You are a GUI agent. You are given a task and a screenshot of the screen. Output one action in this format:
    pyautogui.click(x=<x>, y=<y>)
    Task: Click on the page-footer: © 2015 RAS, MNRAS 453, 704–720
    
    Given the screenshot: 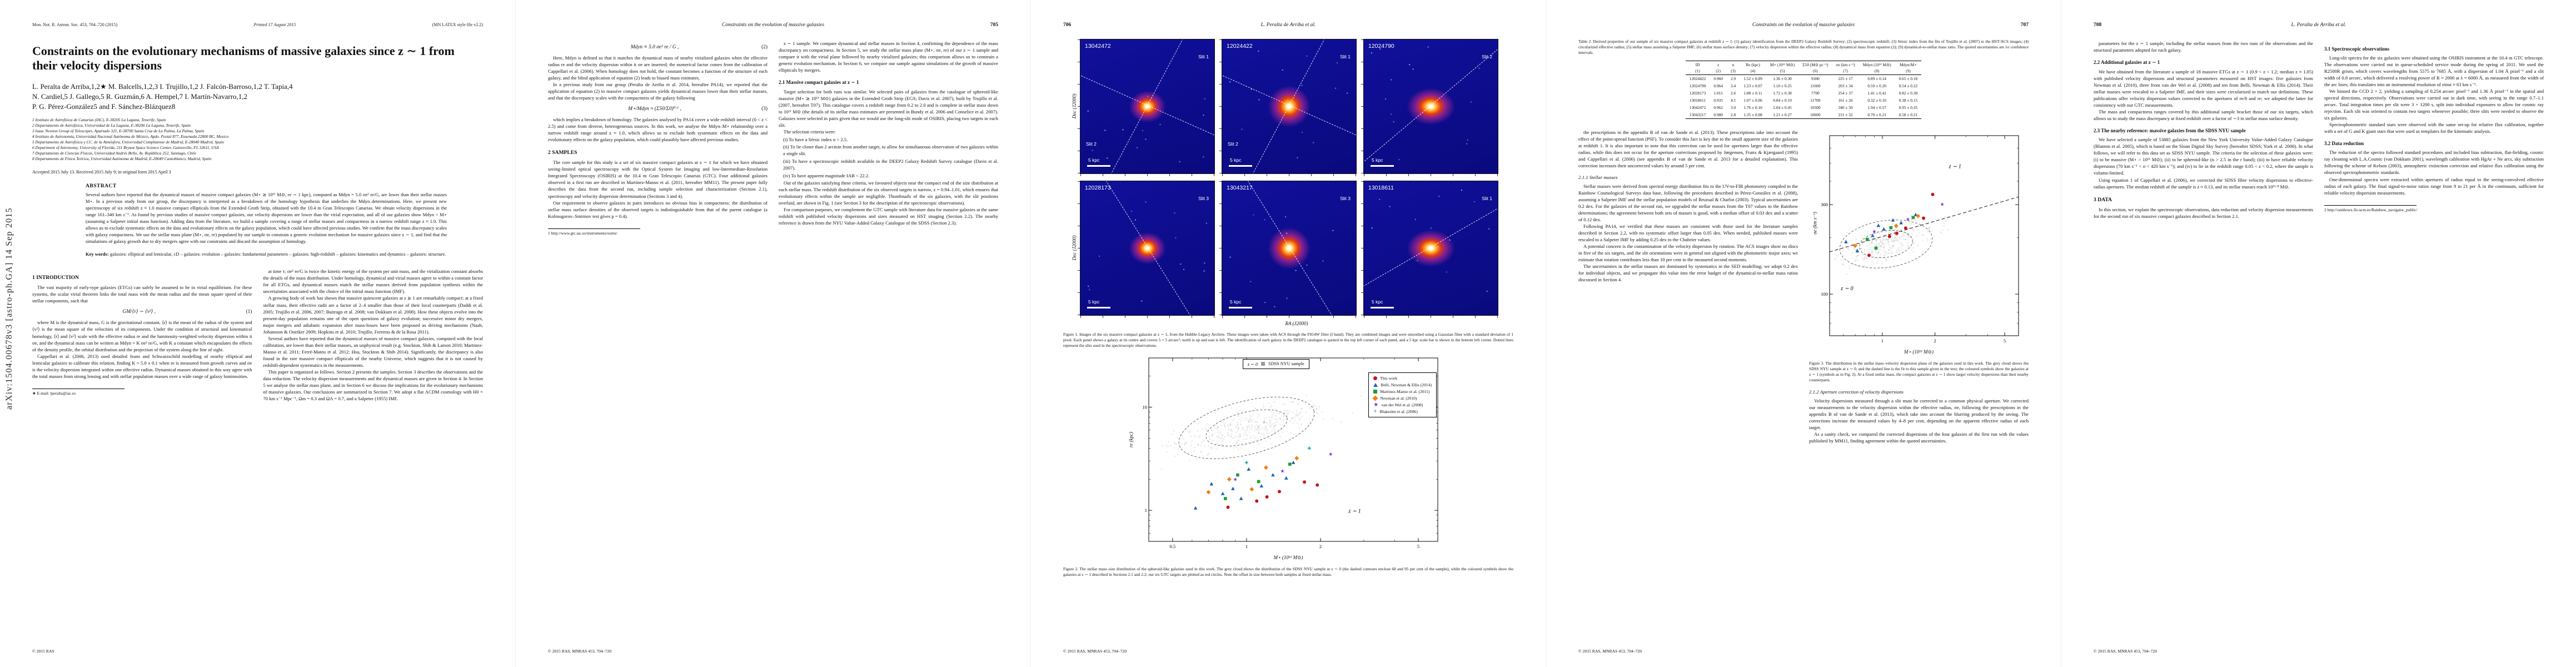 What is the action you would take?
    pyautogui.click(x=2125, y=651)
    